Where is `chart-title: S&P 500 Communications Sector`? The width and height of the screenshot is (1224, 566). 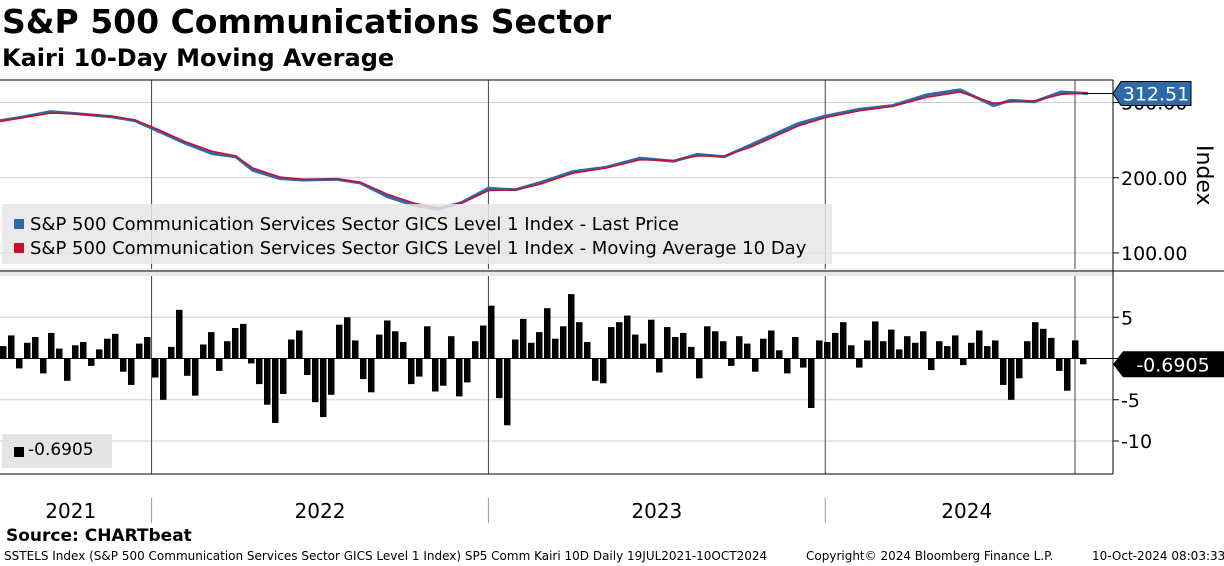 chart-title: S&P 500 Communications Sector is located at coordinates (307, 21).